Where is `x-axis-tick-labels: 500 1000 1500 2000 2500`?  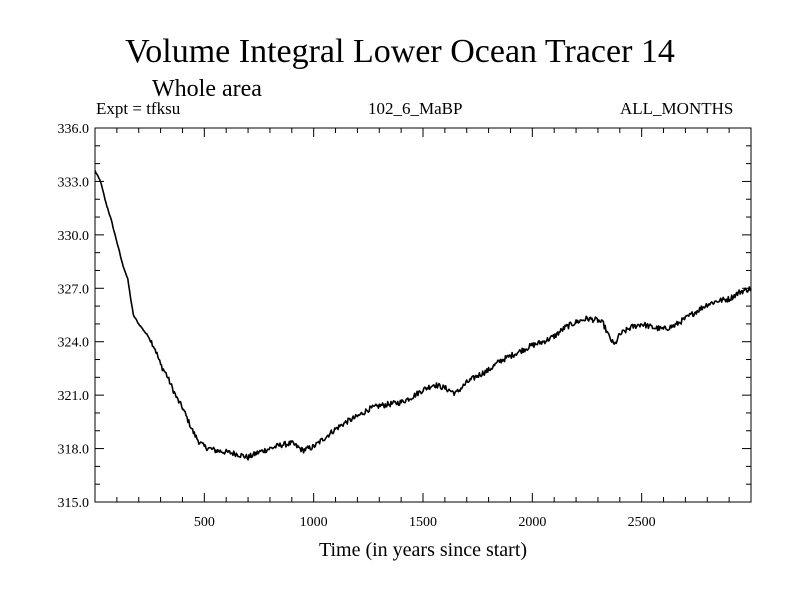
x-axis-tick-labels: 500 1000 1500 2000 2500 is located at coordinates (425, 522).